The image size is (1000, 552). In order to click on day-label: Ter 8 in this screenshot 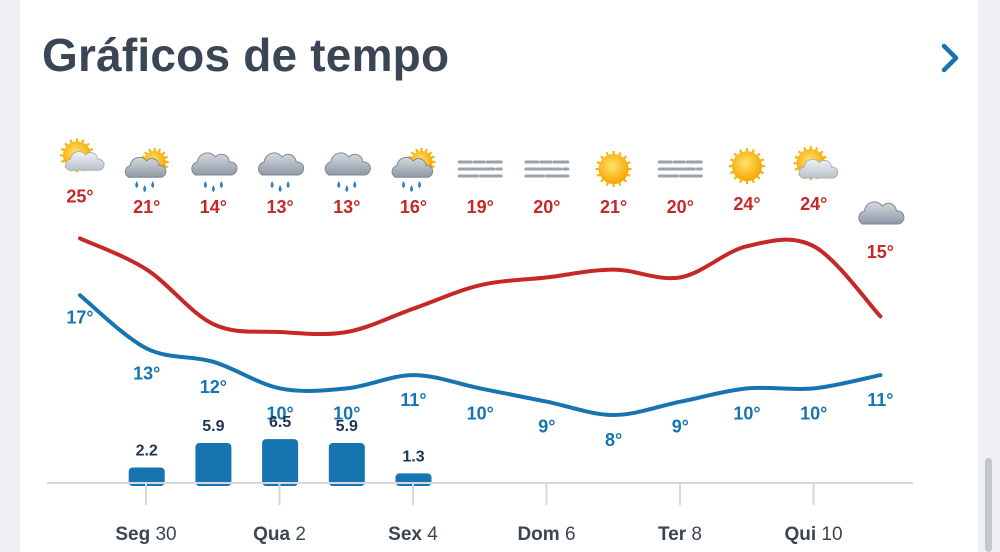, I will do `click(680, 534)`.